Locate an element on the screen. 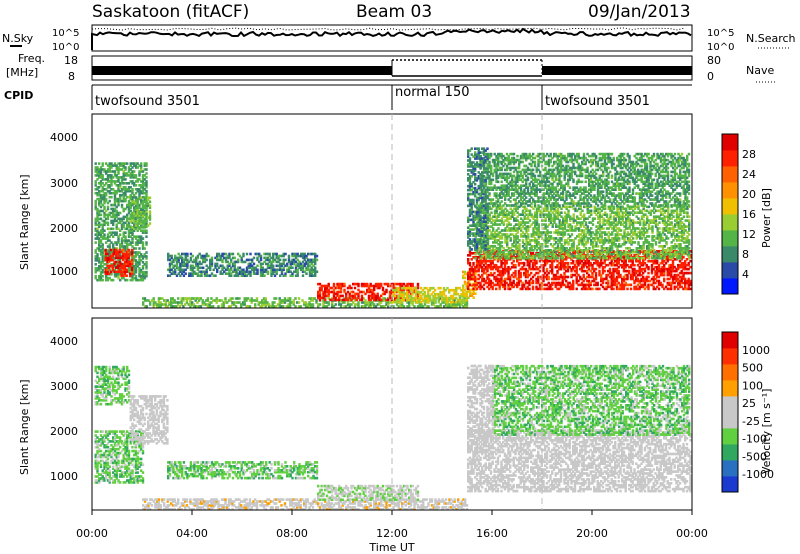 The height and width of the screenshot is (554, 800). power-cells-cell-2004 is located at coordinates (272, 302).